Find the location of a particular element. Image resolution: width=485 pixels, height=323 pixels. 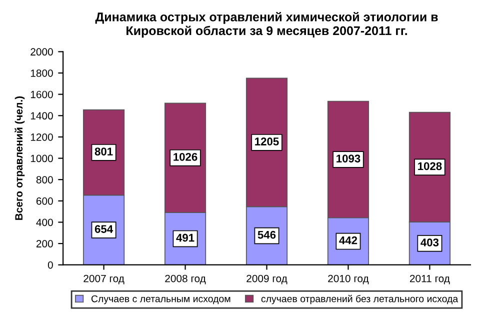

legend-label: случаев отравлений без летального исхода is located at coordinates (359, 299).